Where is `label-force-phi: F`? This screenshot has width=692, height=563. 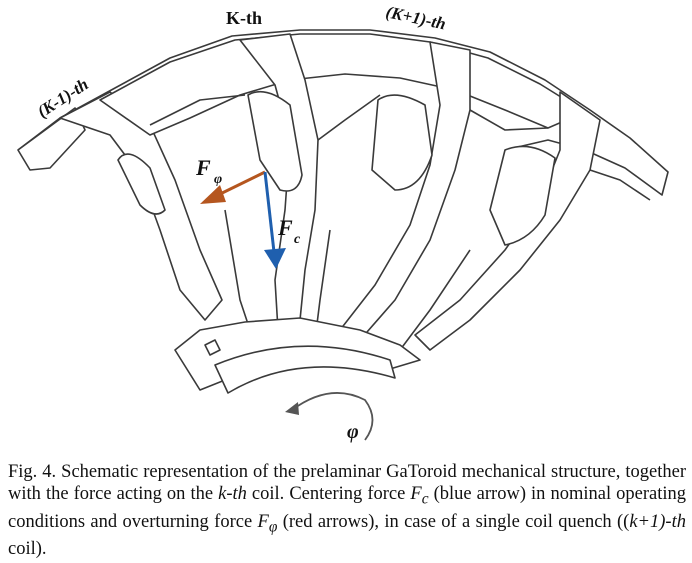
label-force-phi: F is located at coordinates (203, 167).